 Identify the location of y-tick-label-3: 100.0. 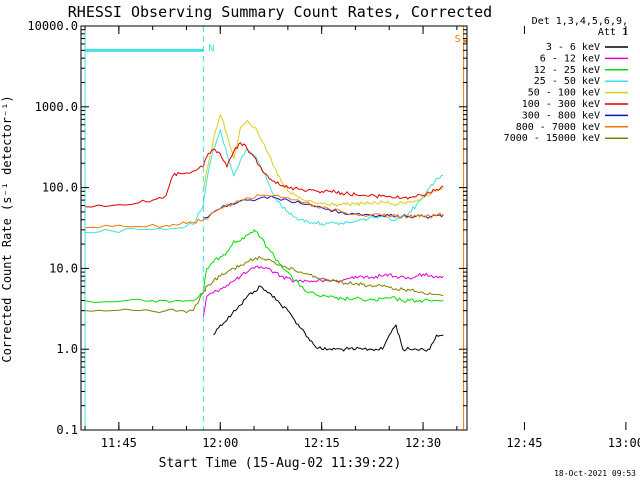
(60, 188).